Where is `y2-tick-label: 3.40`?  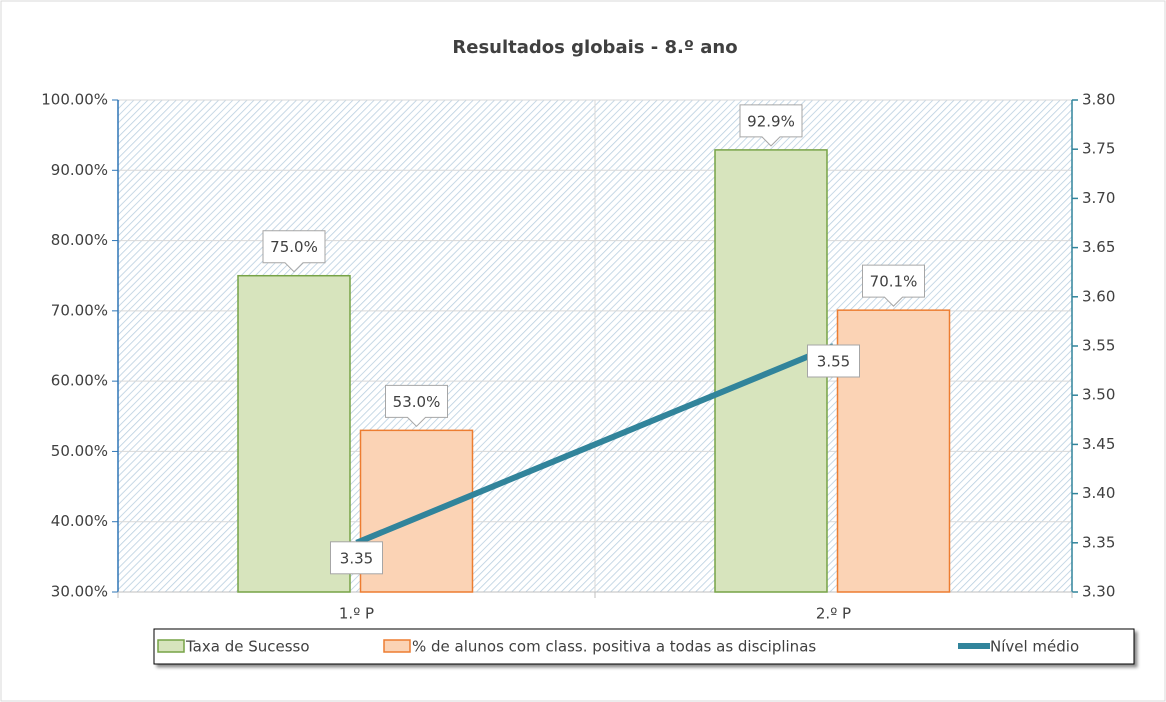 y2-tick-label: 3.40 is located at coordinates (1098, 493).